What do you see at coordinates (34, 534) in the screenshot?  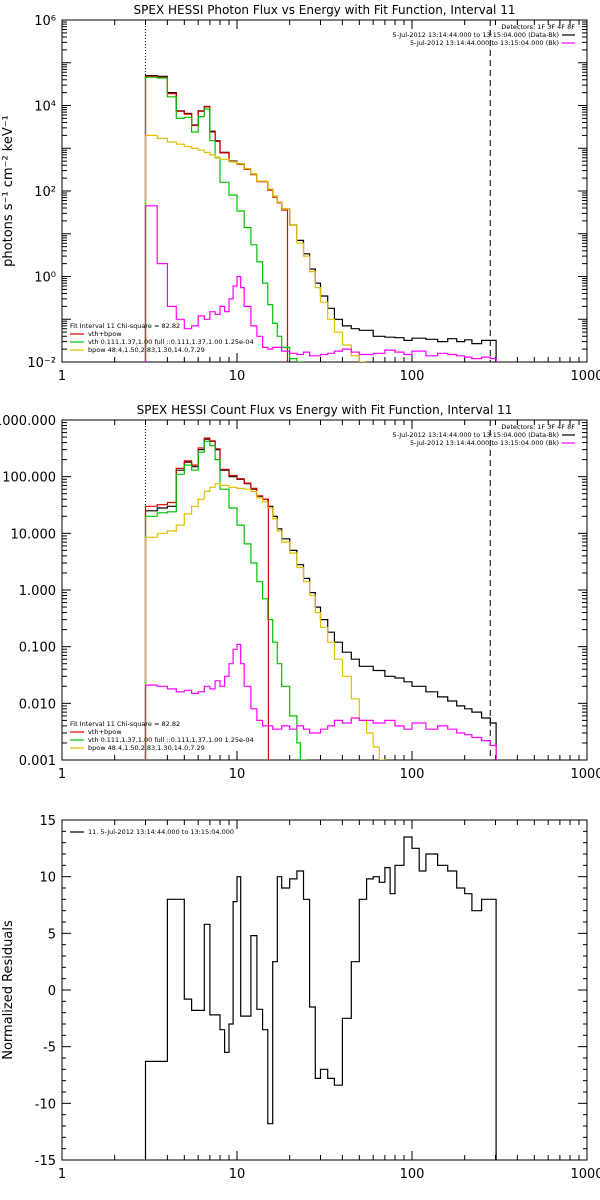 I see `y-tick-label: 10.000` at bounding box center [34, 534].